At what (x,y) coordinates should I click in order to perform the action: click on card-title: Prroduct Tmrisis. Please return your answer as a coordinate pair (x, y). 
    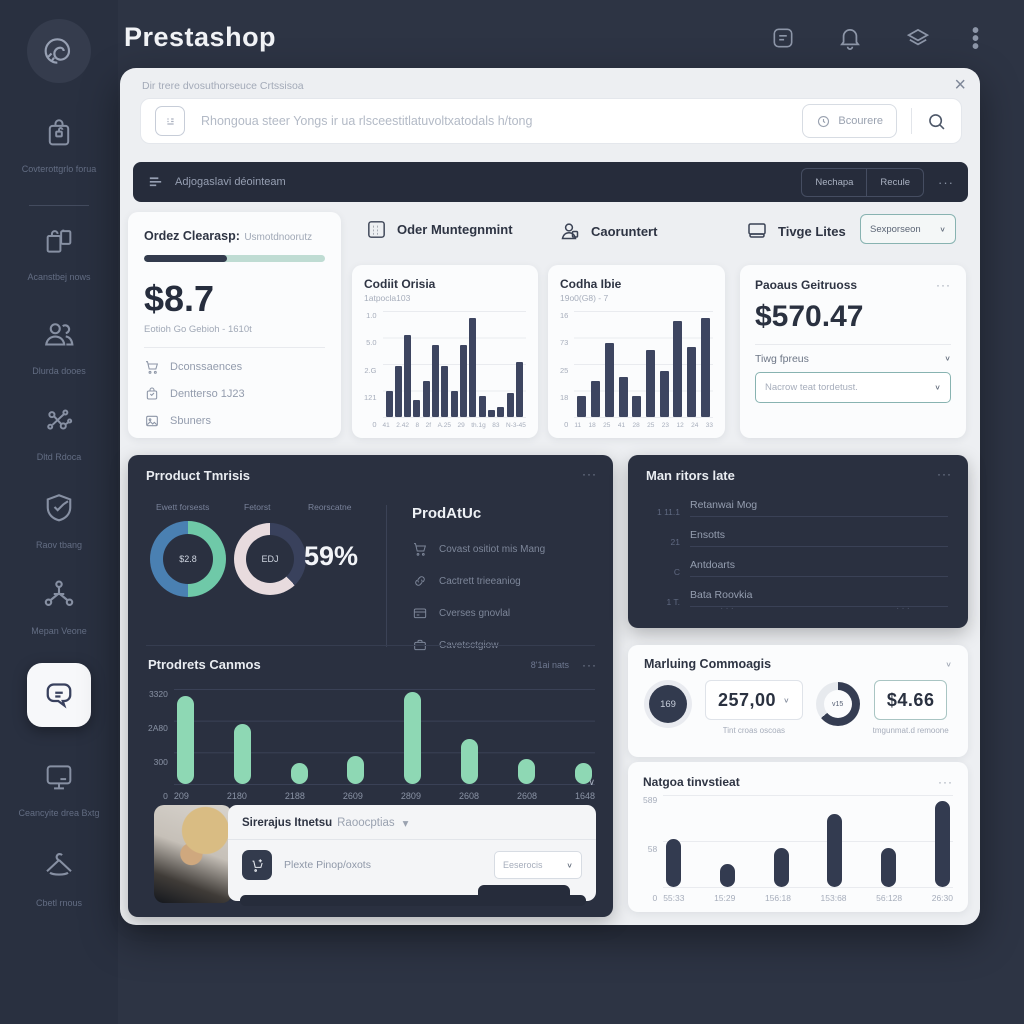
    Looking at the image, I should click on (198, 475).